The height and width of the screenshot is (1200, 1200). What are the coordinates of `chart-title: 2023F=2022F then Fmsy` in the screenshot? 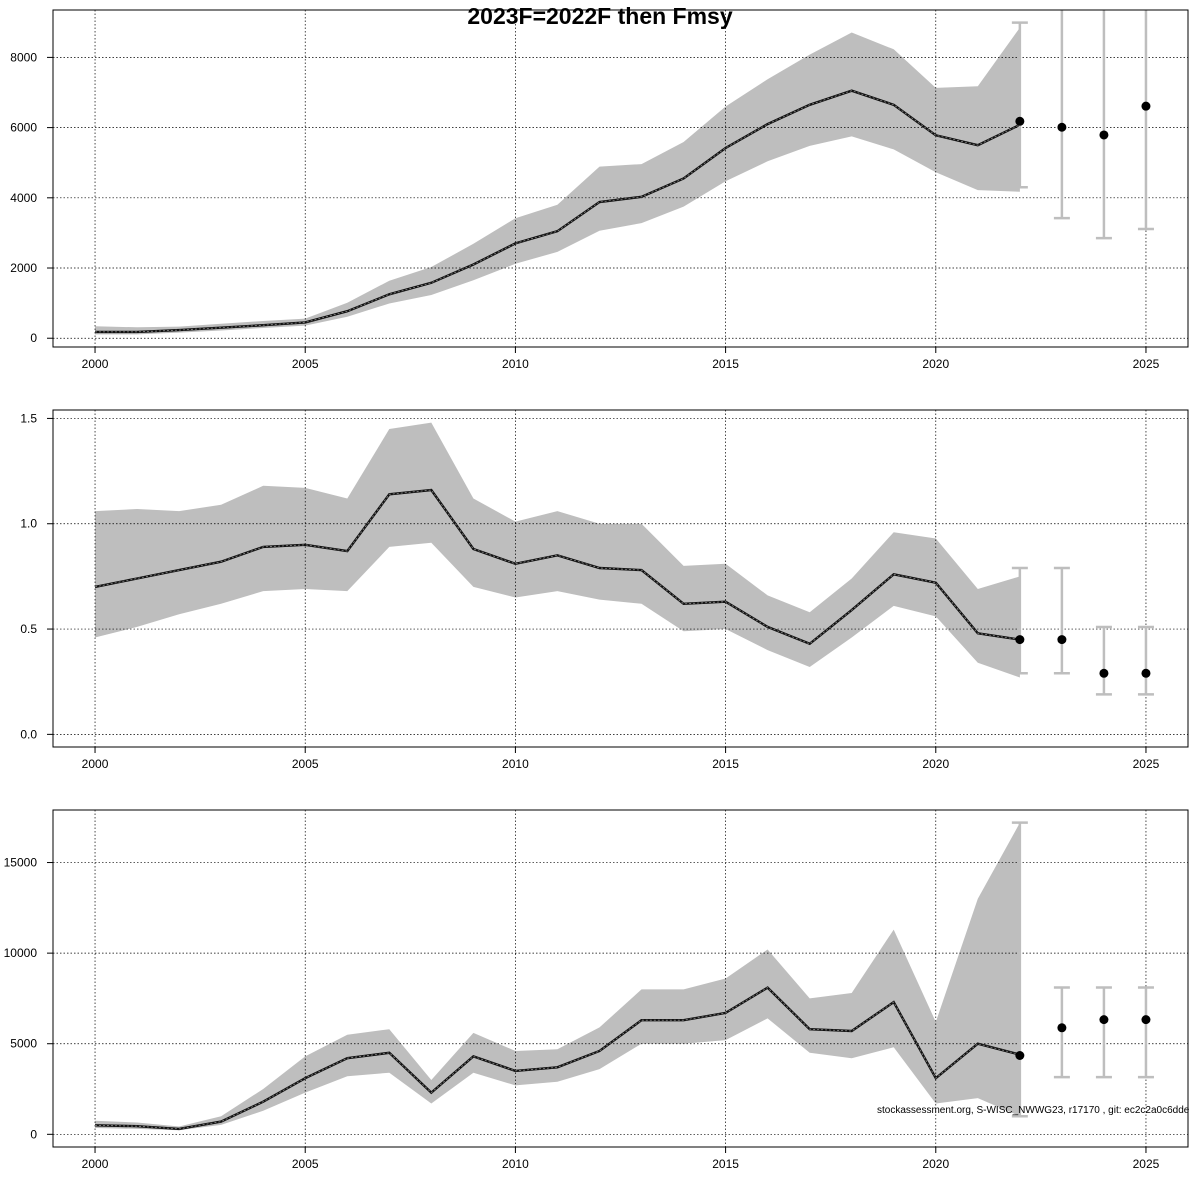 It's located at (599, 16).